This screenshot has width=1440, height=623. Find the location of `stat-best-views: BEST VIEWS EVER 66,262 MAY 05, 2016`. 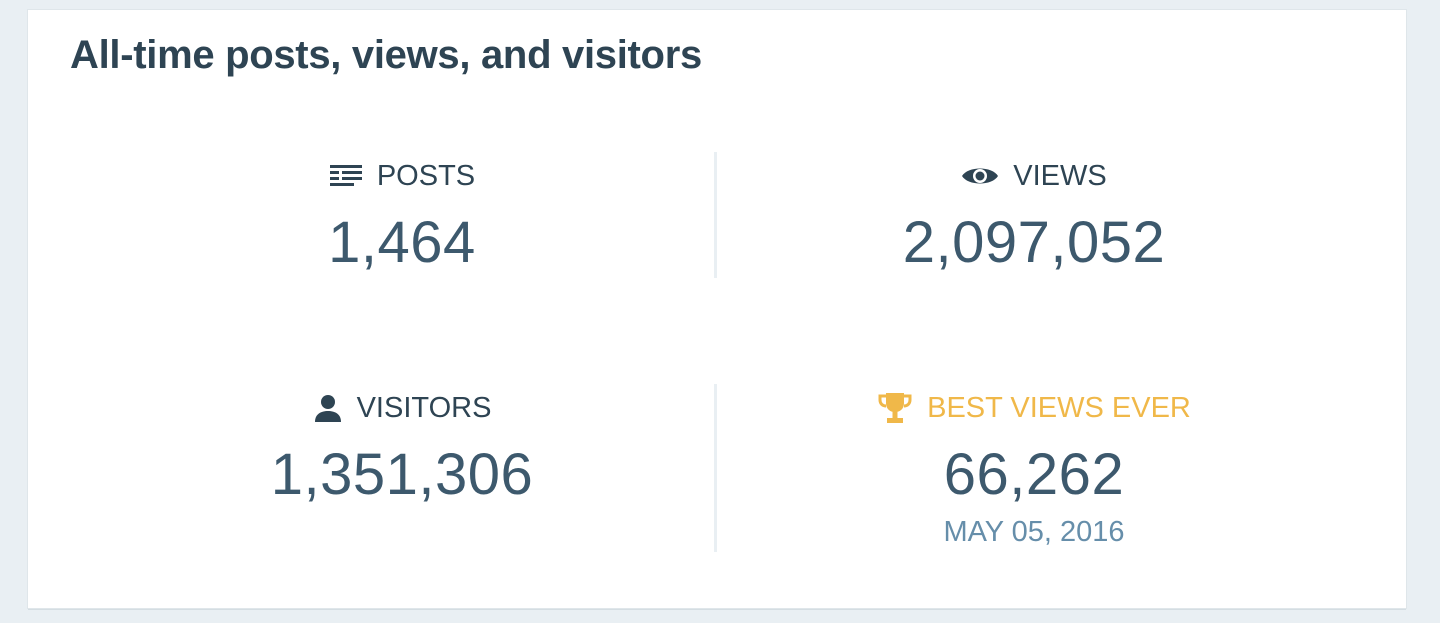

stat-best-views: BEST VIEWS EVER 66,262 MAY 05, 2016 is located at coordinates (1034, 470).